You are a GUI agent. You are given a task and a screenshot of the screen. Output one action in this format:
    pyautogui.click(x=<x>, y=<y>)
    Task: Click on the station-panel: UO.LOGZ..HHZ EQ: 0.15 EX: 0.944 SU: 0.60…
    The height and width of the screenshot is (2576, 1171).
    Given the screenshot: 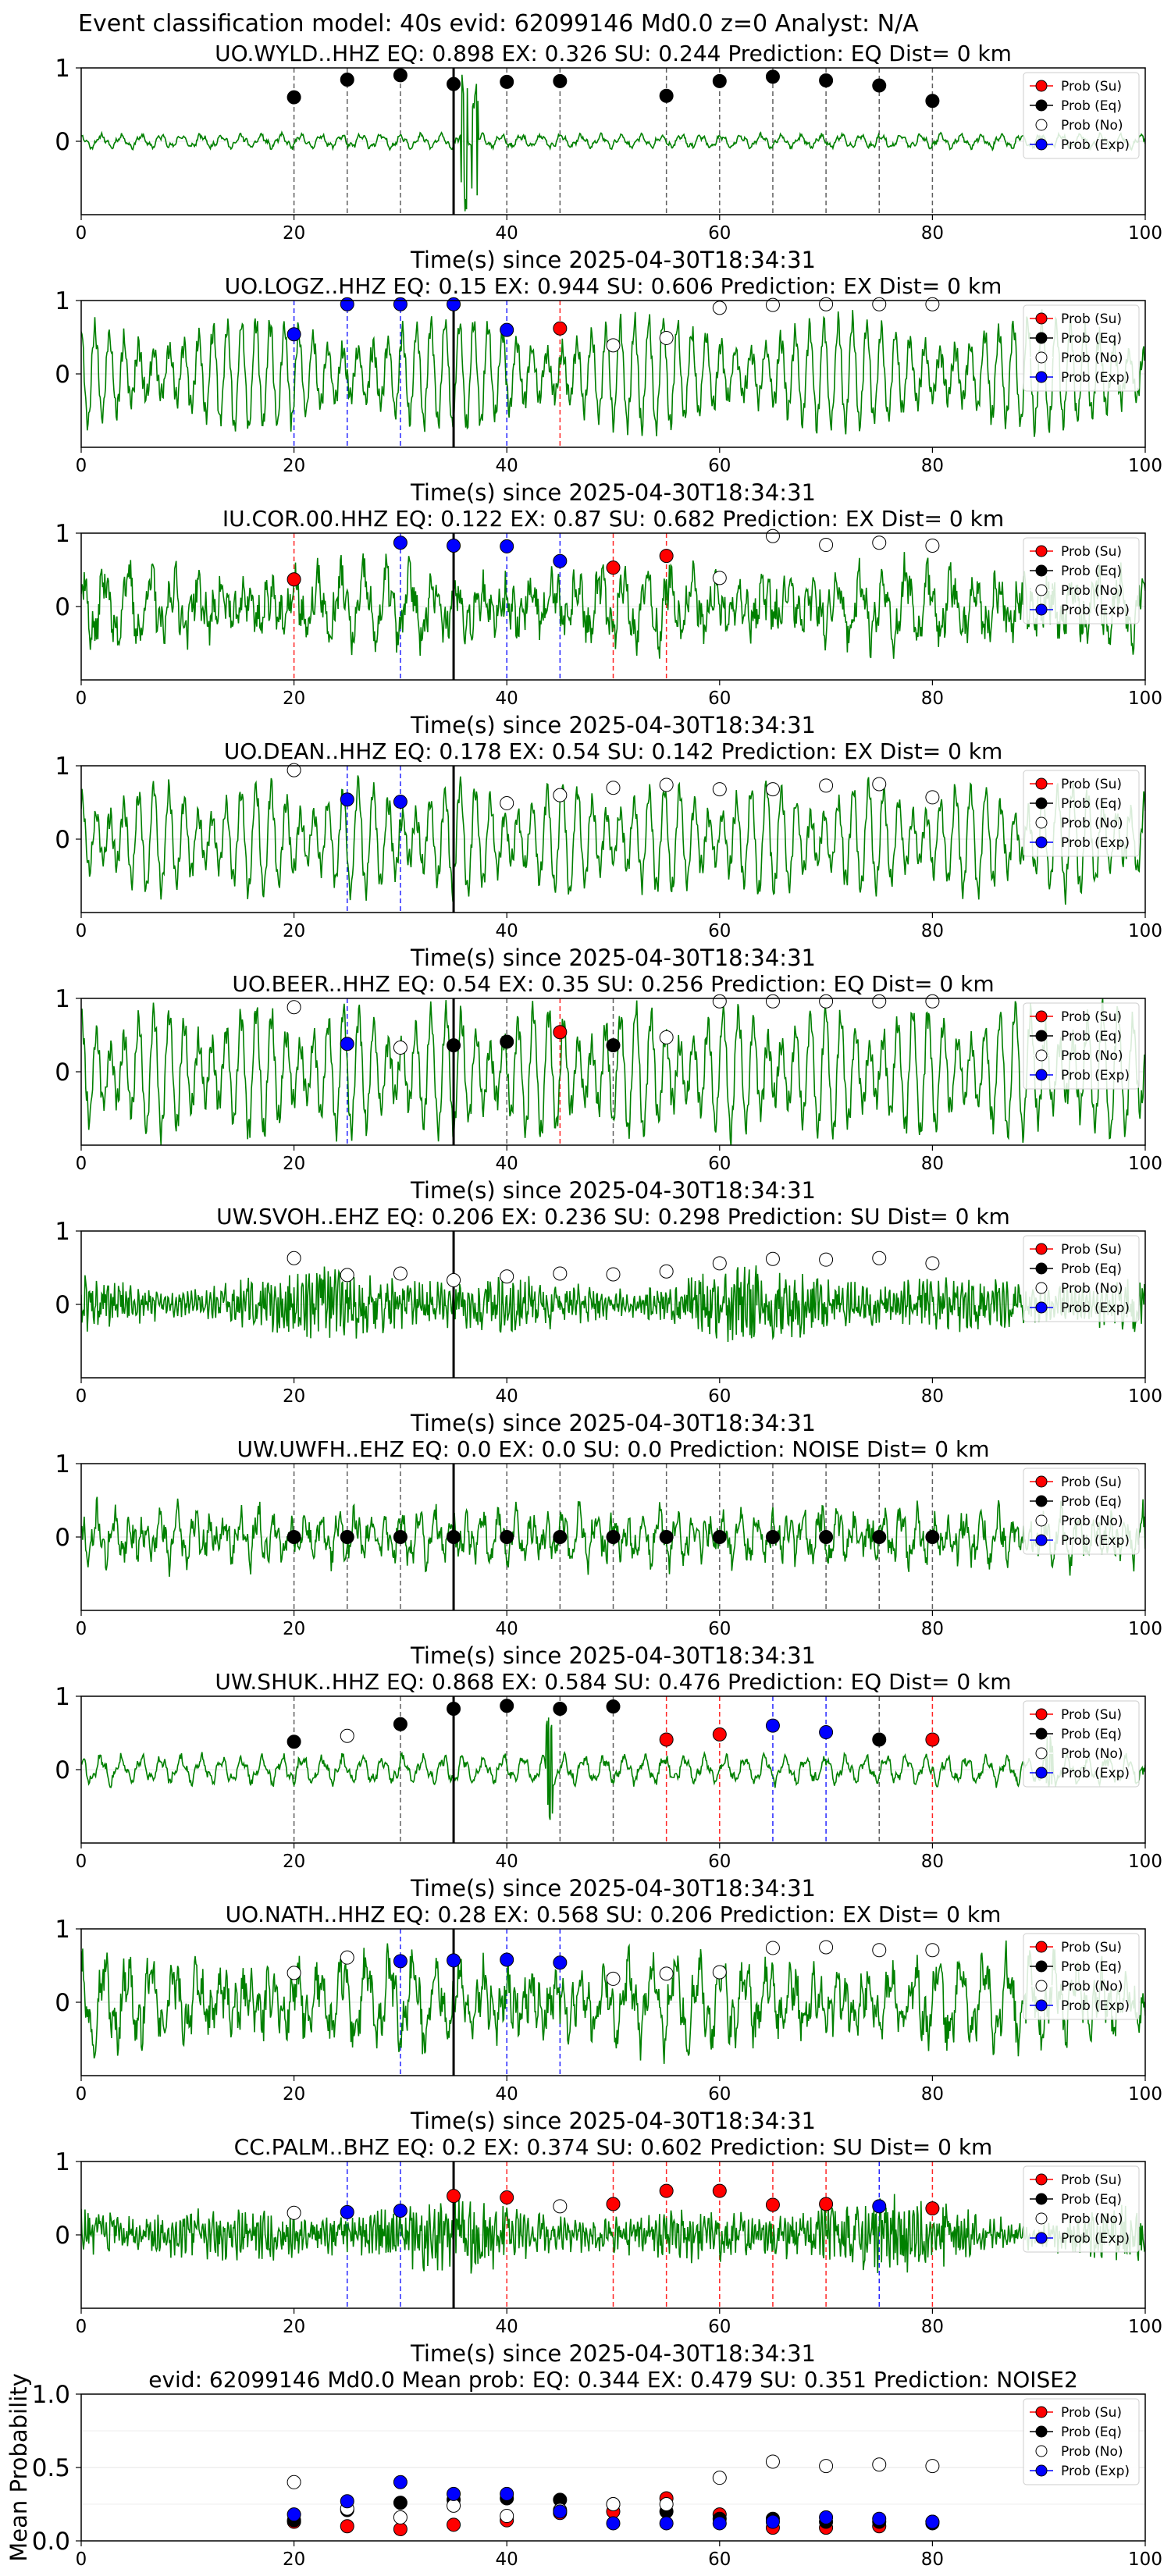 What is the action you would take?
    pyautogui.click(x=608, y=389)
    